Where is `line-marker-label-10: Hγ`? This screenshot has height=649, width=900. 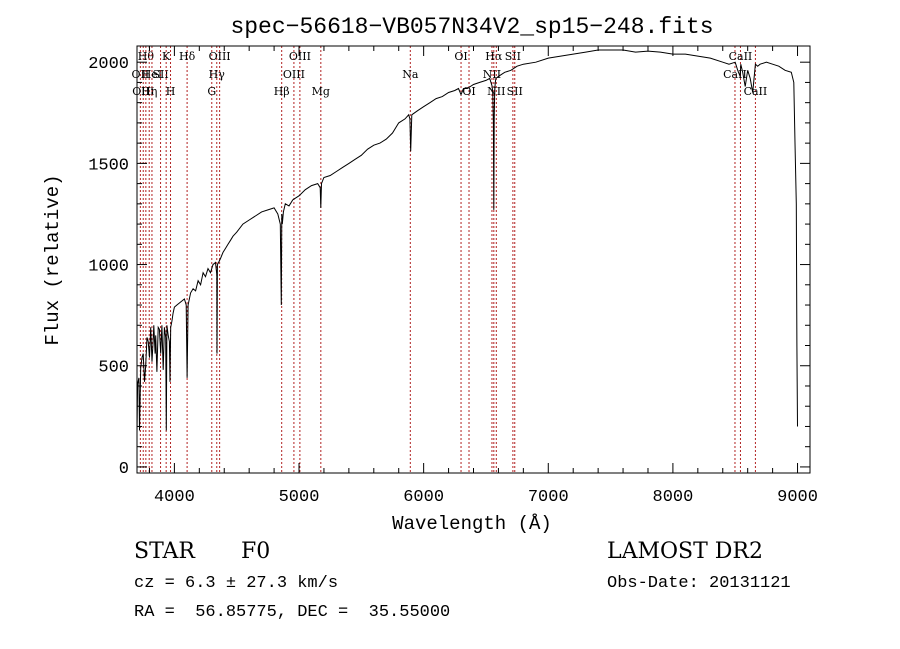 line-marker-label-10: Hγ is located at coordinates (217, 74).